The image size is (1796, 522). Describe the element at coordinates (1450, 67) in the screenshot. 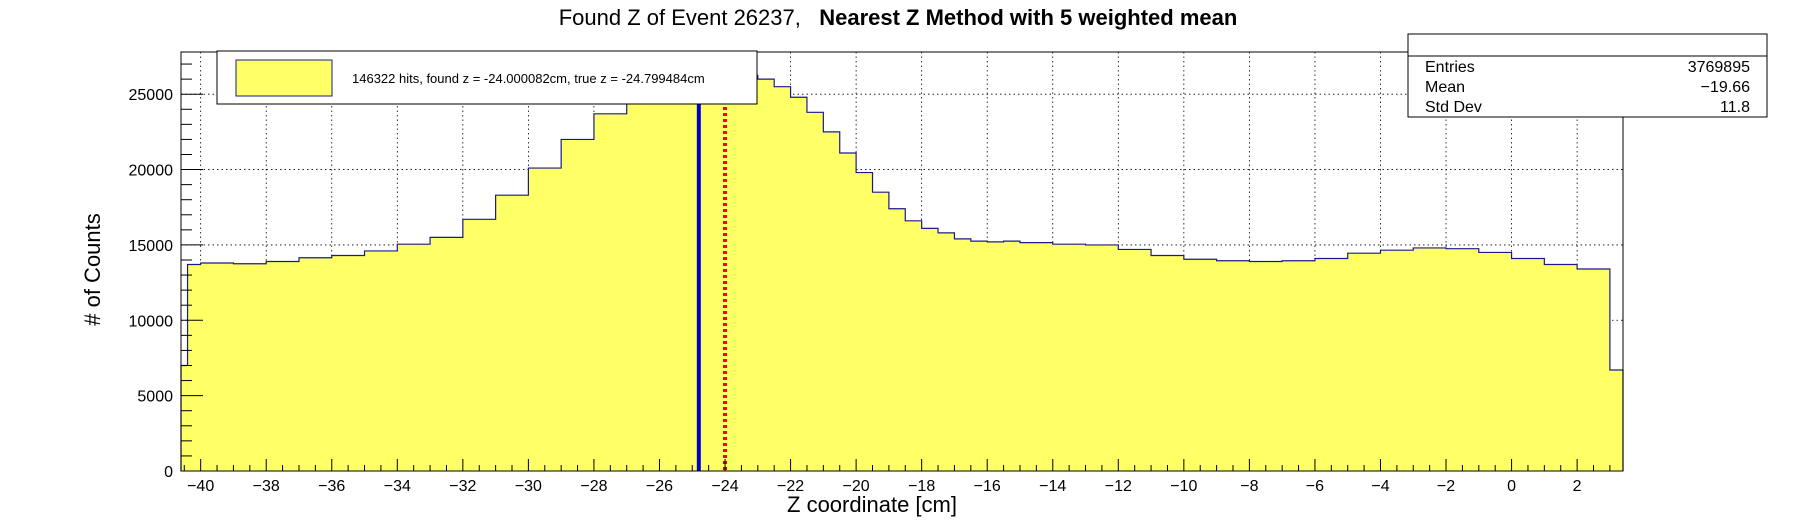

I see `stats-entries-label: Entries` at that location.